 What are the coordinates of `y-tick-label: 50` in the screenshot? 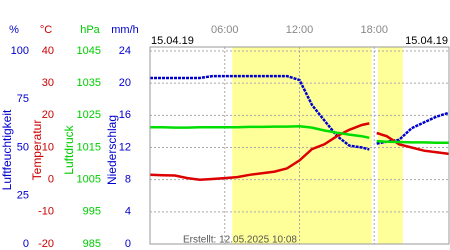 It's located at (23, 147).